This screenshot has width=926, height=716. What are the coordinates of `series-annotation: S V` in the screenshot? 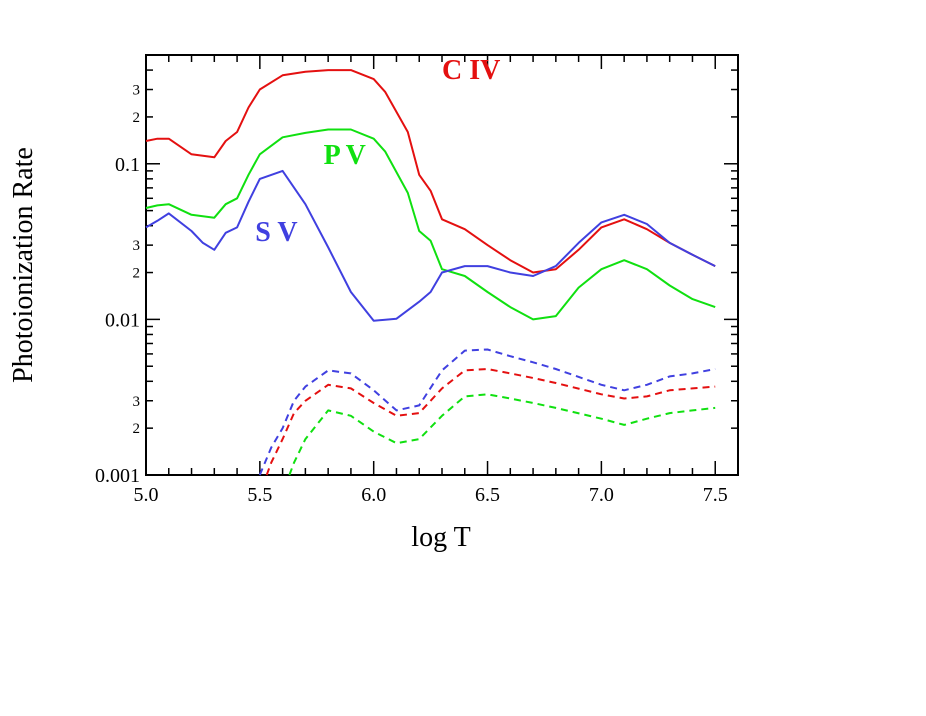 It's located at (276, 232).